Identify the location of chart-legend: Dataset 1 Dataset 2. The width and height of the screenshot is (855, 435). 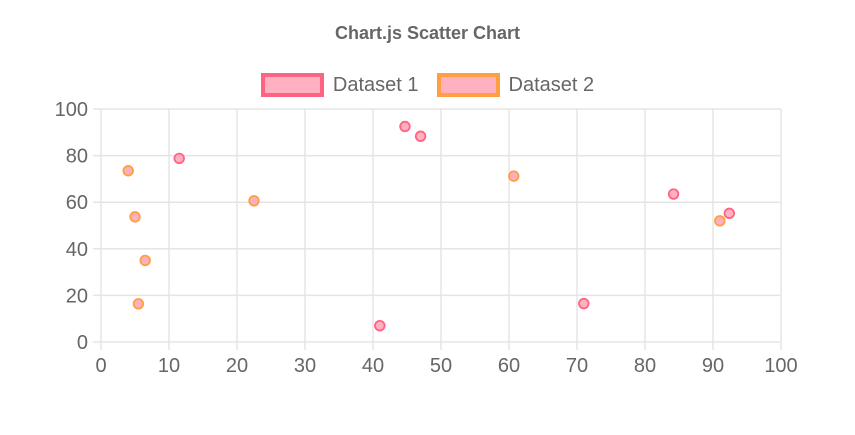
(427, 85).